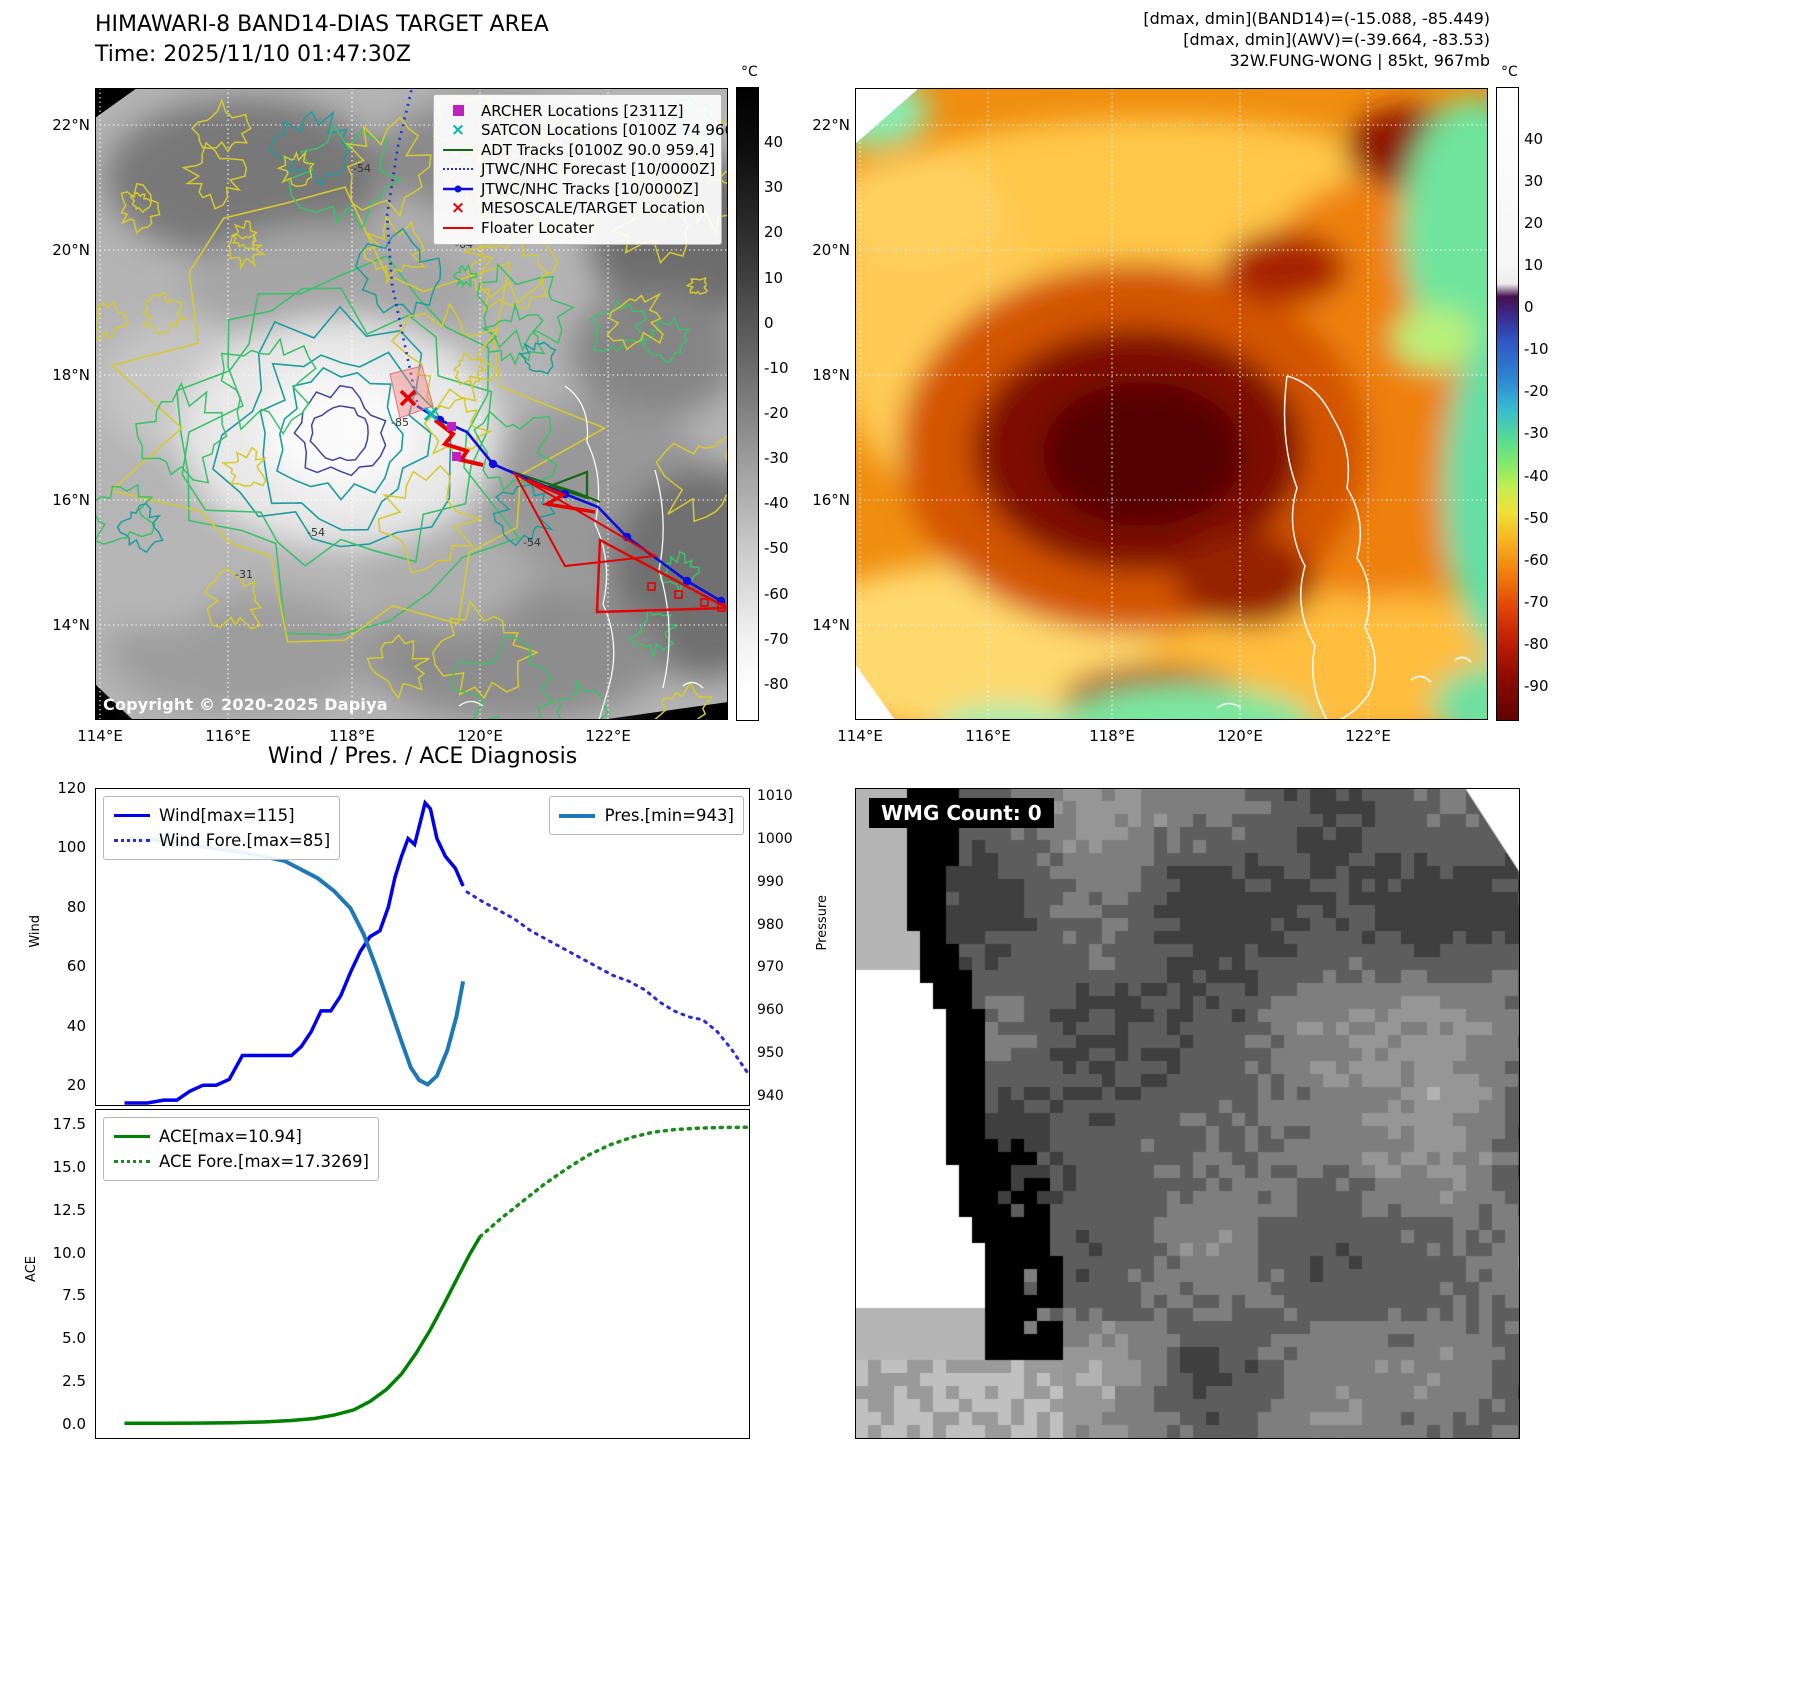  What do you see at coordinates (608, 736) in the screenshot?
I see `band14-lon-tick: 122°E` at bounding box center [608, 736].